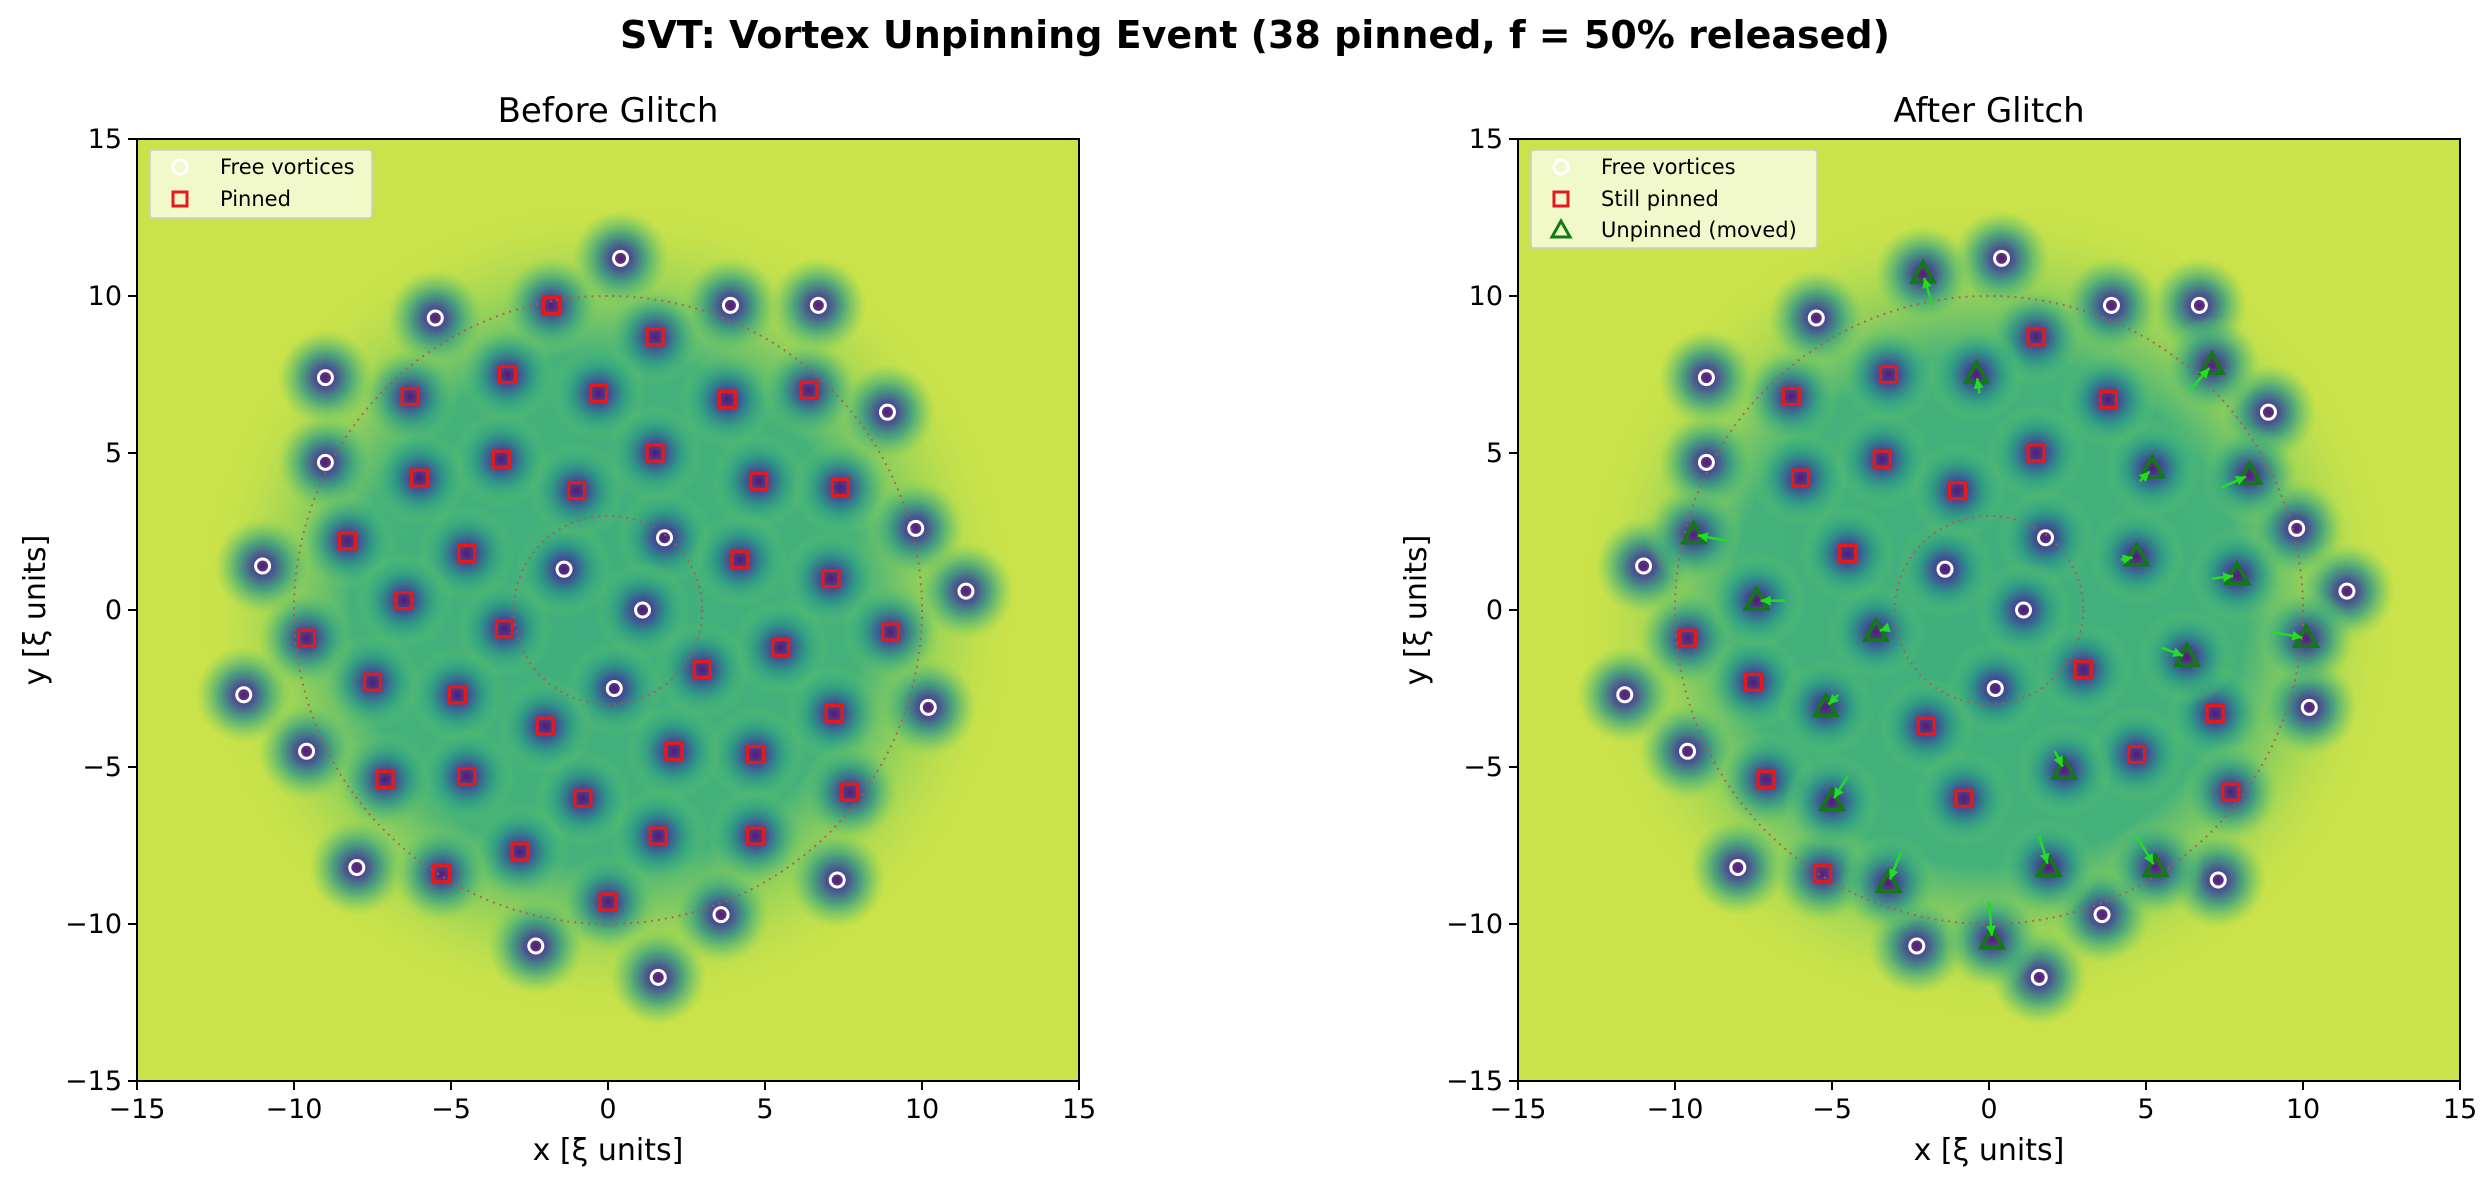 Image resolution: width=2492 pixels, height=1185 pixels. Describe the element at coordinates (1988, 111) in the screenshot. I see `panel-title-after: After Glitch` at that location.